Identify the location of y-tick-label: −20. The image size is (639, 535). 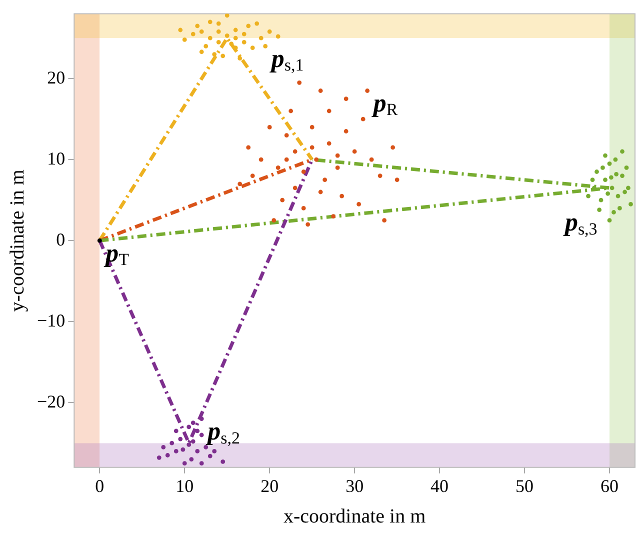
(51, 401).